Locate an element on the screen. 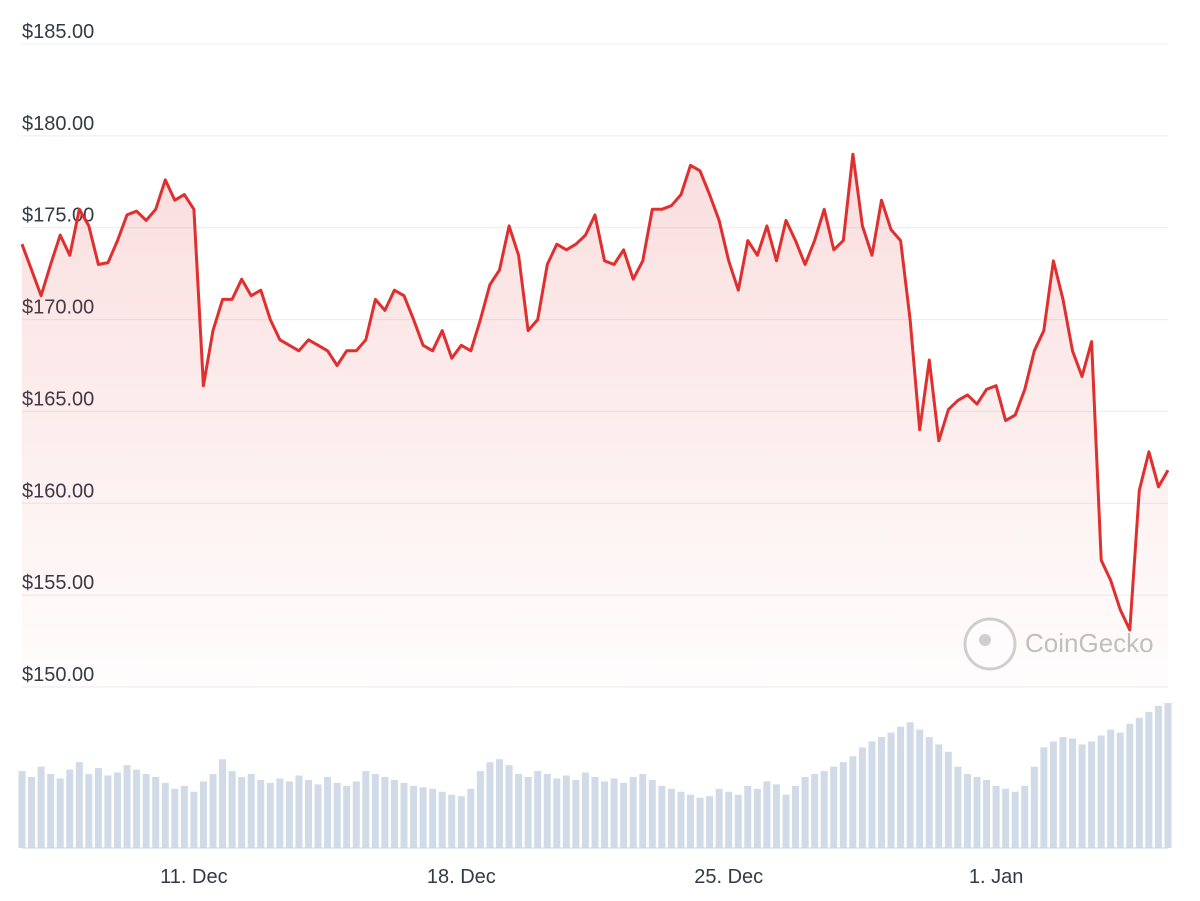  watermark-text: CoinGecko is located at coordinates (1089, 643).